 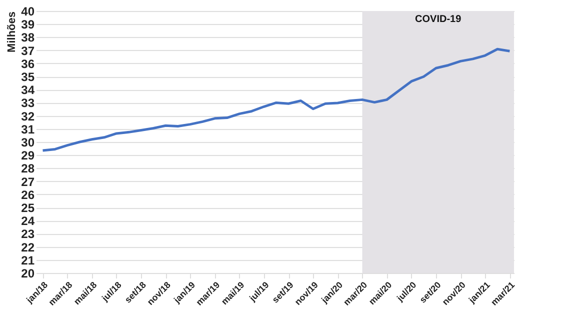 I want to click on y-tick-label: 23, so click(x=28, y=234).